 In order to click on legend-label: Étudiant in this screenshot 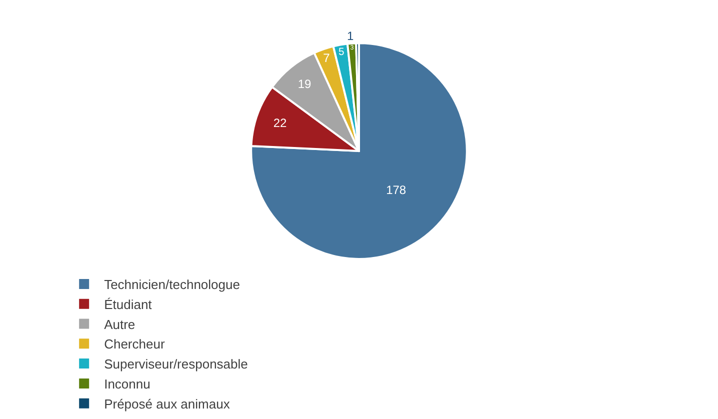, I will do `click(128, 304)`.